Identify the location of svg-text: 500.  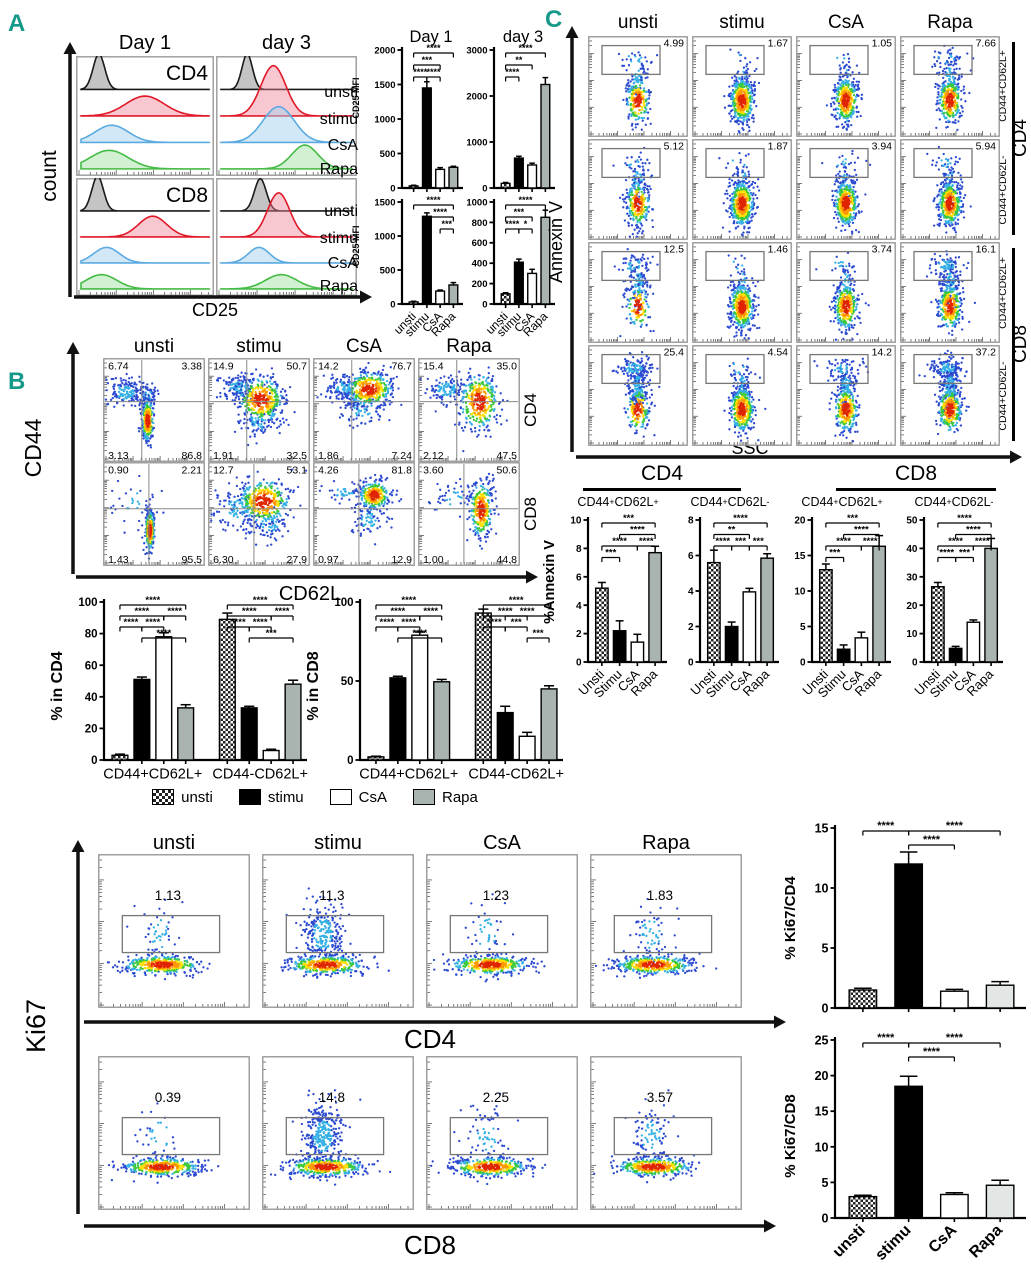
(388, 154).